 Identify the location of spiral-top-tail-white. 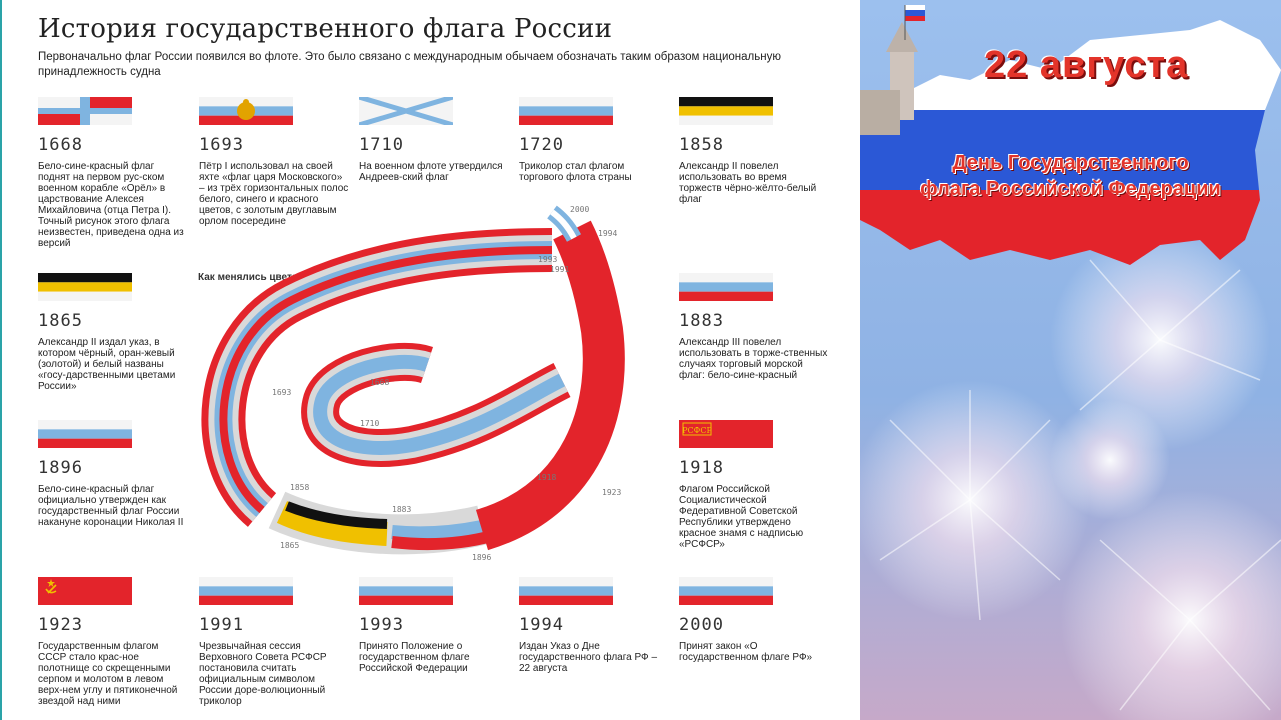
(563, 224).